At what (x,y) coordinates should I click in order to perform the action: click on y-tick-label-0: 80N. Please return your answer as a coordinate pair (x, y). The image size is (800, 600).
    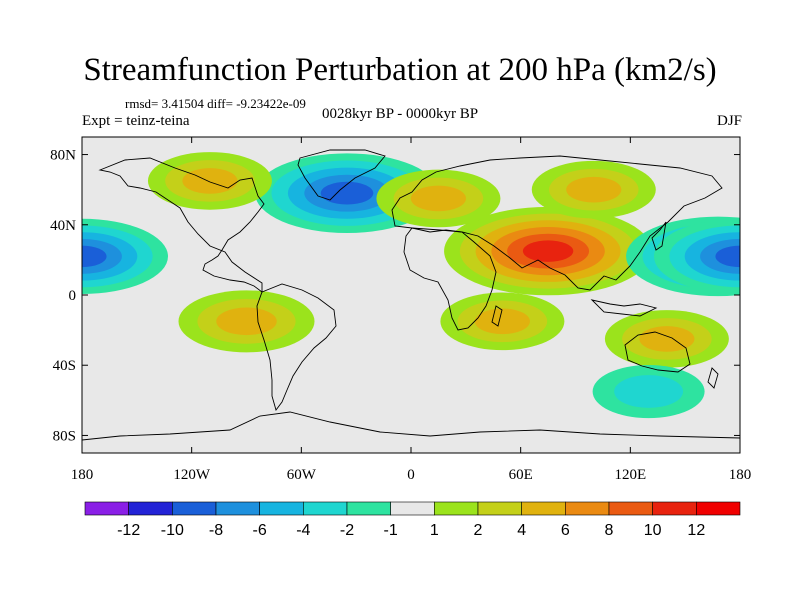
    Looking at the image, I should click on (63, 156).